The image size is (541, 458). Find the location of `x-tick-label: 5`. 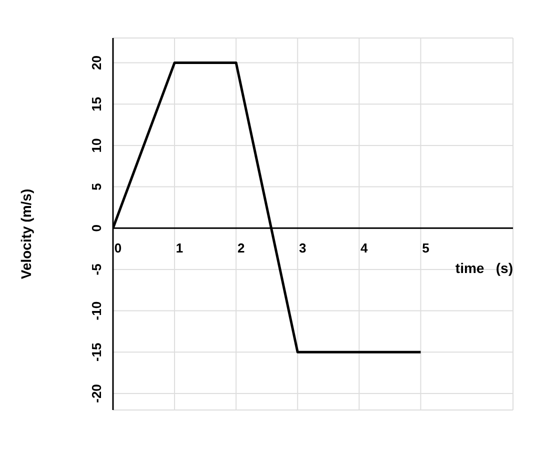

x-tick-label: 5 is located at coordinates (426, 248).